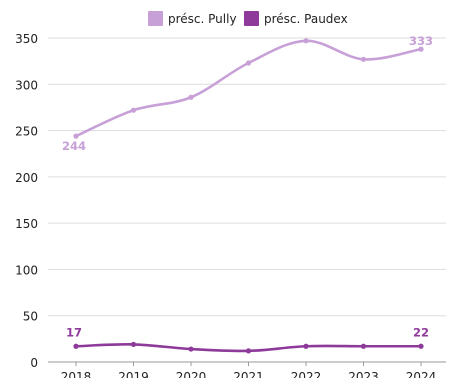 This screenshot has width=451, height=378. Describe the element at coordinates (26, 39) in the screenshot. I see `y-tick-label: 350` at that location.